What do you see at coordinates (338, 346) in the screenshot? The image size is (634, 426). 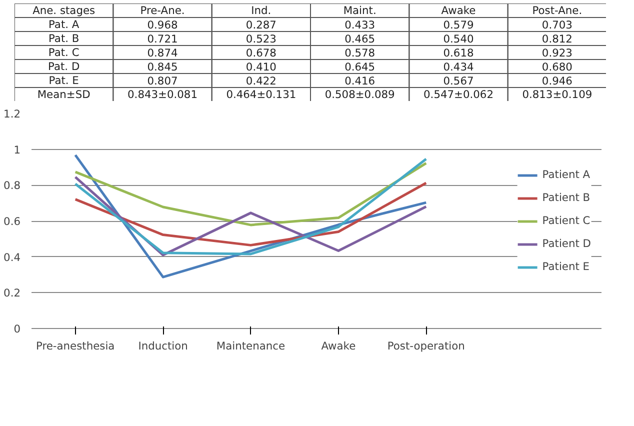 I see `x-tick-label: Awake` at bounding box center [338, 346].